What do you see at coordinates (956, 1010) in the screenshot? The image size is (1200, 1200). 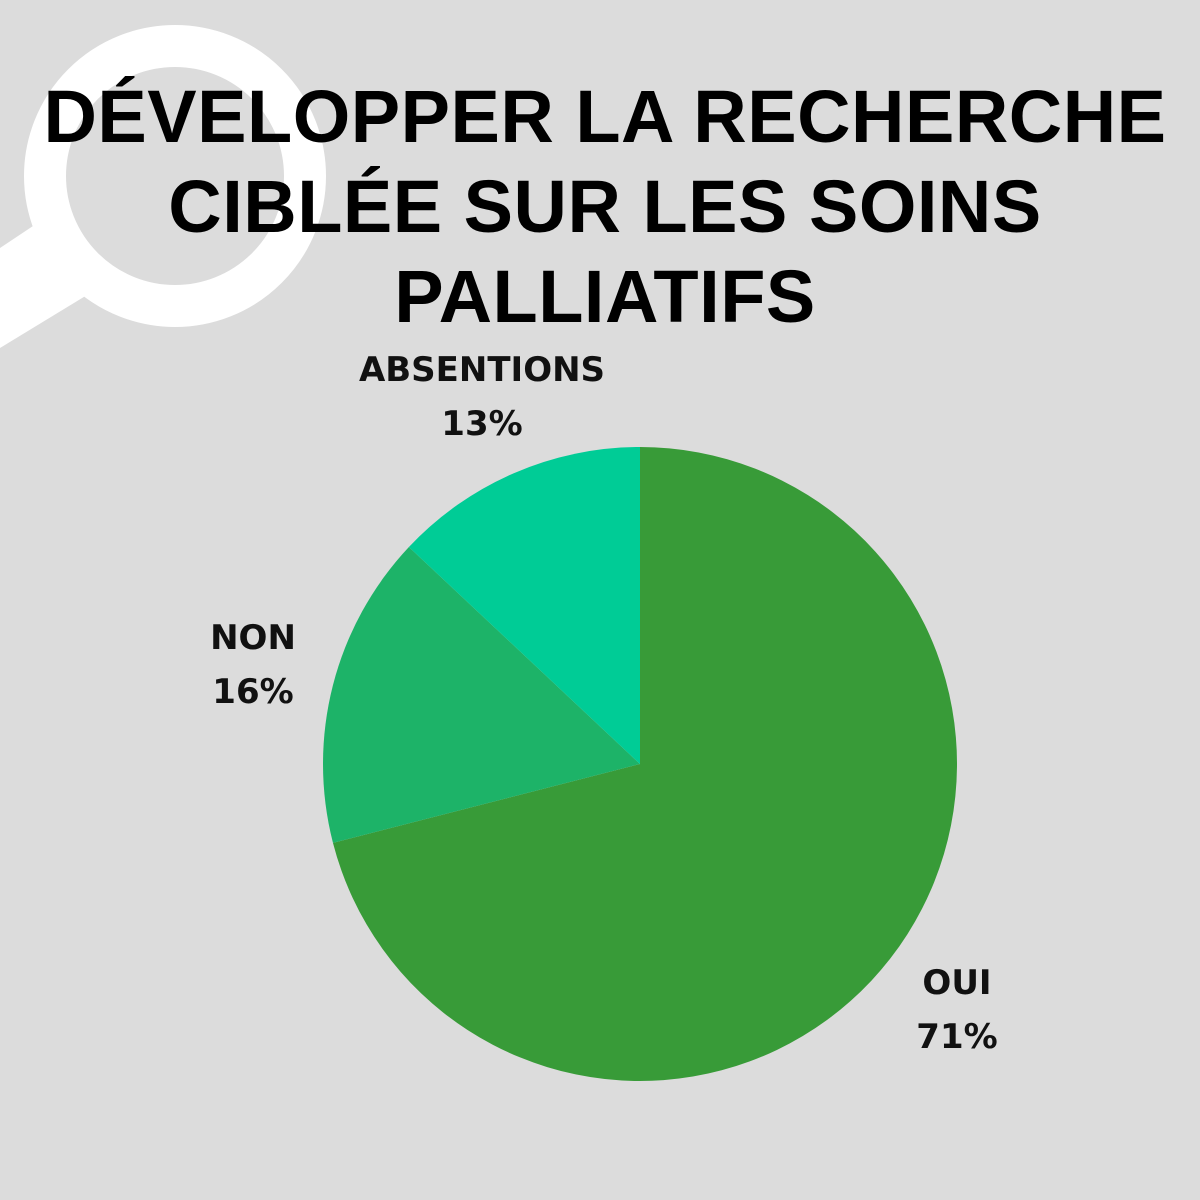 I see `slice-label-oui: OUI 71%` at bounding box center [956, 1010].